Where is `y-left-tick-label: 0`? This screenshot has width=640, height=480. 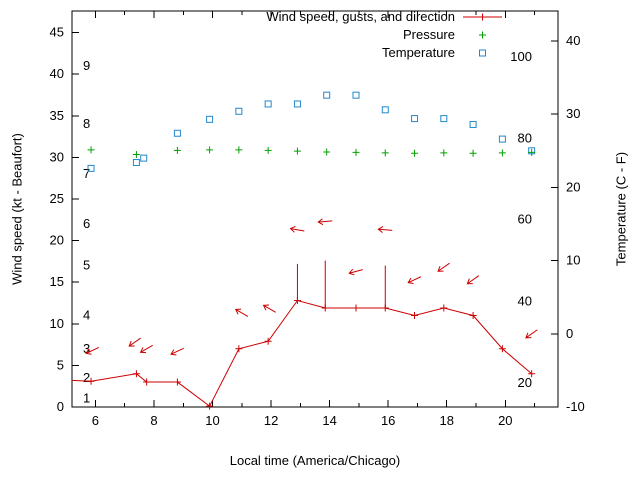
y-left-tick-label: 0 is located at coordinates (60, 406).